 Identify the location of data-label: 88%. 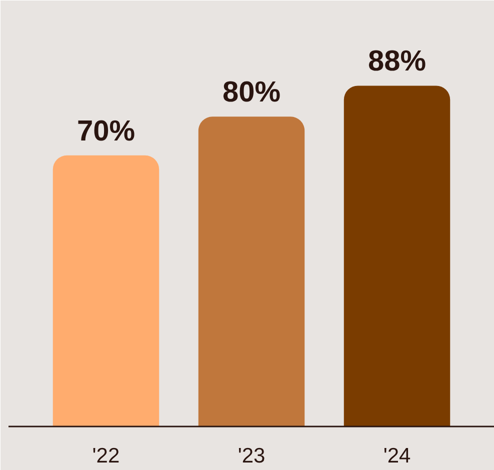
(397, 62).